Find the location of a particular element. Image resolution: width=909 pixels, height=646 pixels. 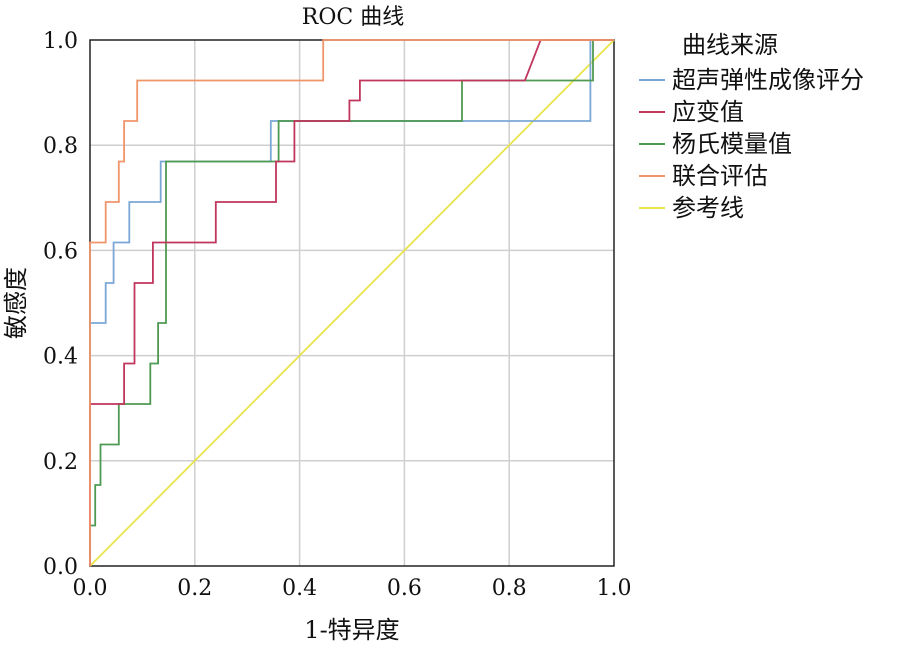

y-tick-label: 0.4 is located at coordinates (60, 357).